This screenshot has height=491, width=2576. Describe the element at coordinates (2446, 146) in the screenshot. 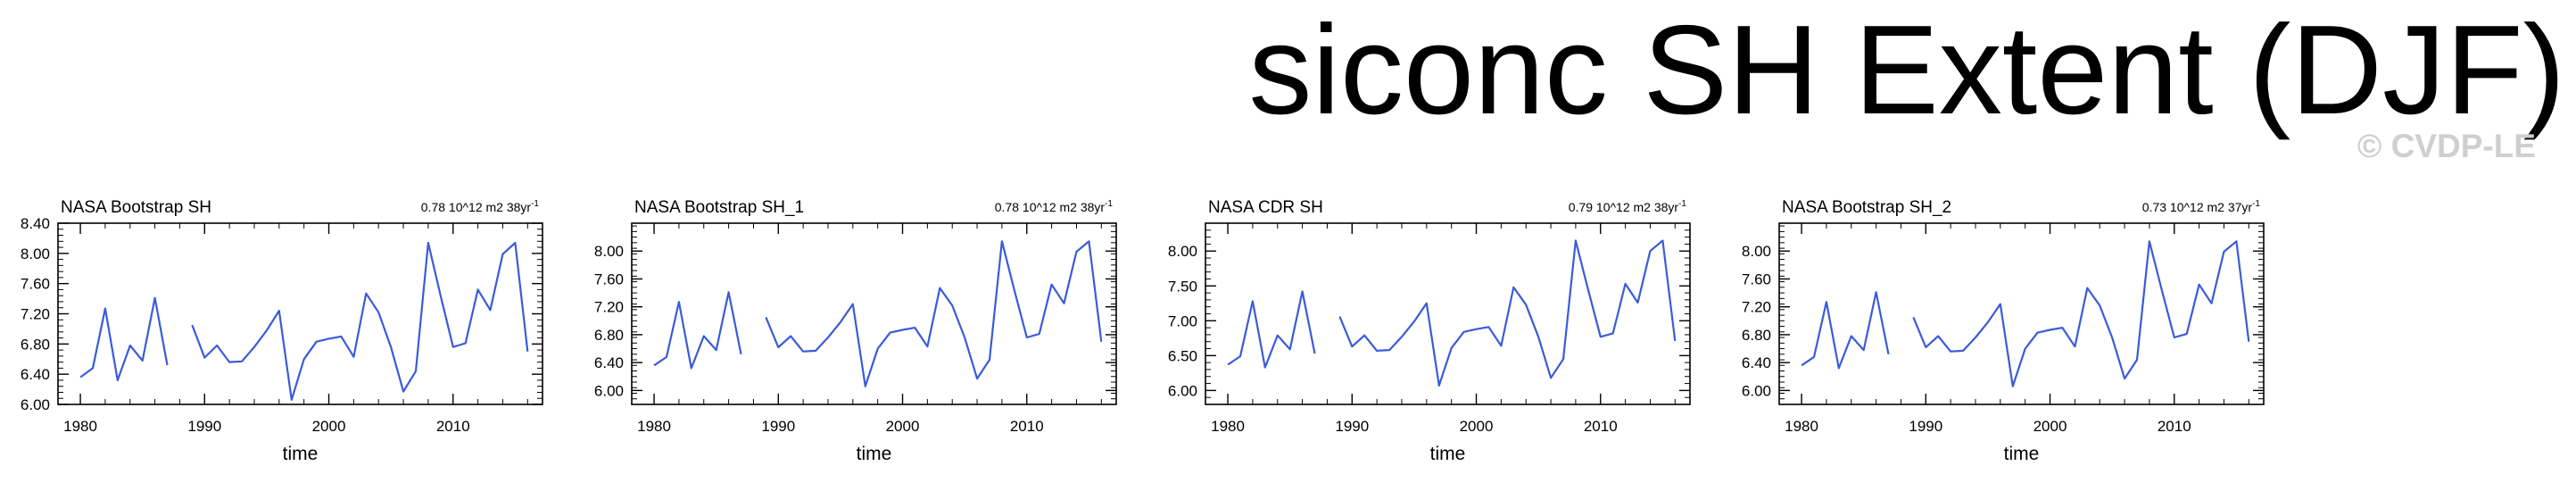

I see `watermark: © CVDP-LE` at that location.